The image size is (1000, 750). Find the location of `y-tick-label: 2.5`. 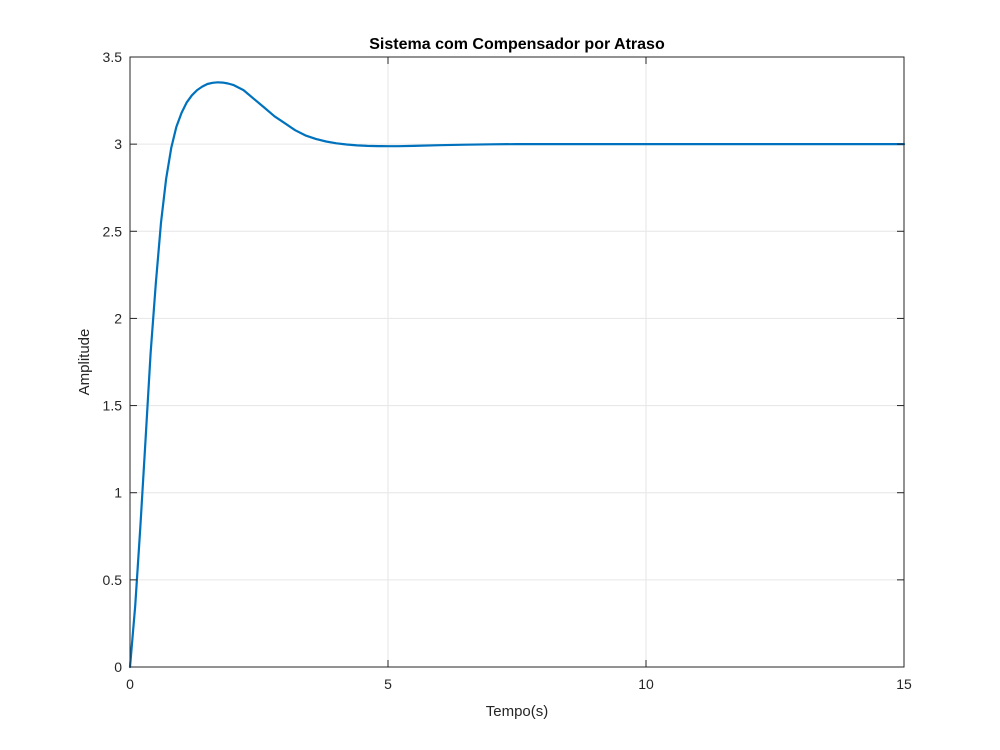

y-tick-label: 2.5 is located at coordinates (113, 231).